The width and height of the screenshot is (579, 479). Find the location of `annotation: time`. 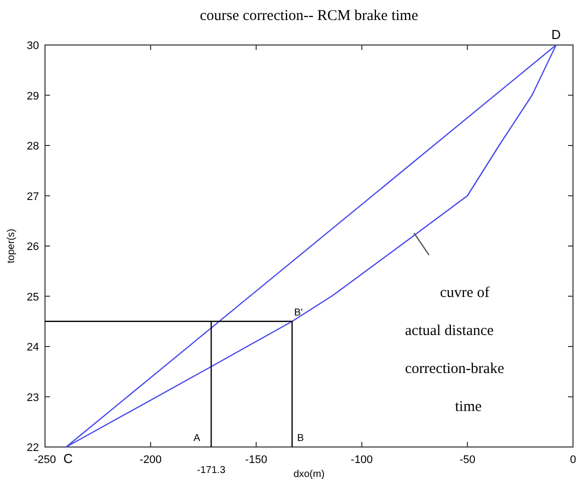

annotation: time is located at coordinates (468, 407).